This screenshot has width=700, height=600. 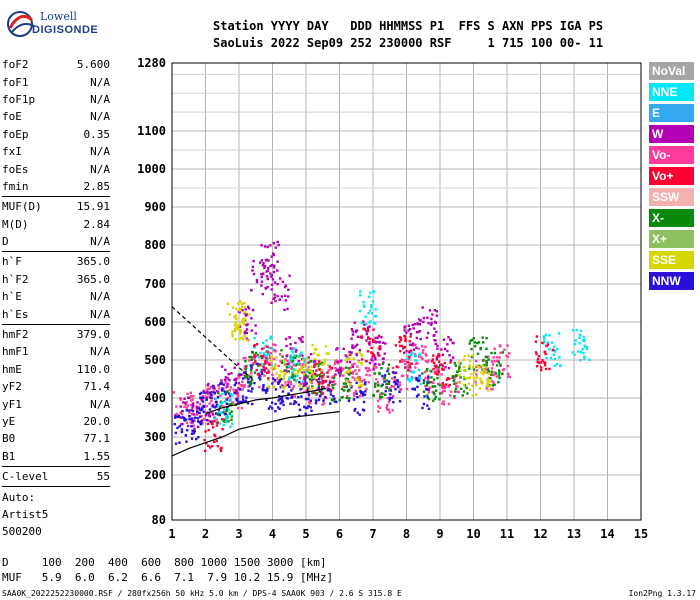 What do you see at coordinates (151, 169) in the screenshot?
I see `y-tick-label: 1000` at bounding box center [151, 169].